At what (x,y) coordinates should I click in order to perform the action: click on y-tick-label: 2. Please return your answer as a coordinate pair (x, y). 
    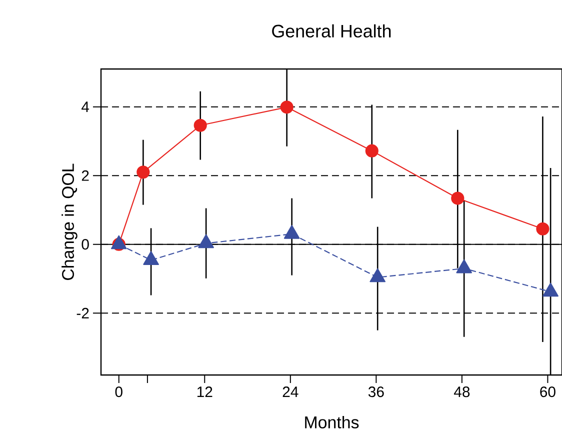
    Looking at the image, I should click on (85, 175).